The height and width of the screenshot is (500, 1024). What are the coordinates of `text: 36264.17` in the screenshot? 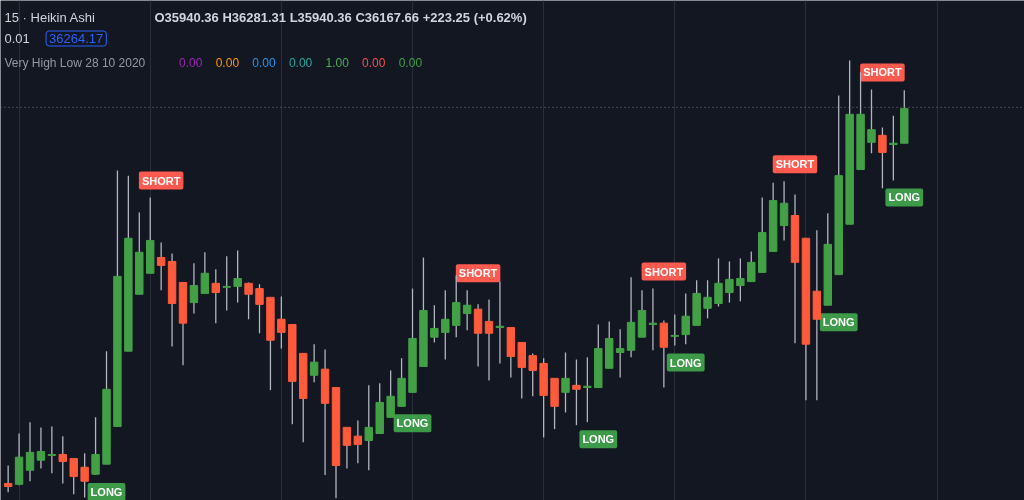 It's located at (76, 38).